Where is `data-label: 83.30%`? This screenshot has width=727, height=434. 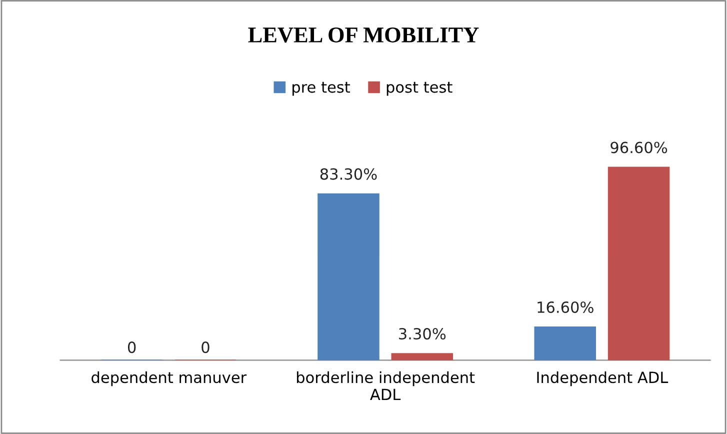 data-label: 83.30% is located at coordinates (348, 174).